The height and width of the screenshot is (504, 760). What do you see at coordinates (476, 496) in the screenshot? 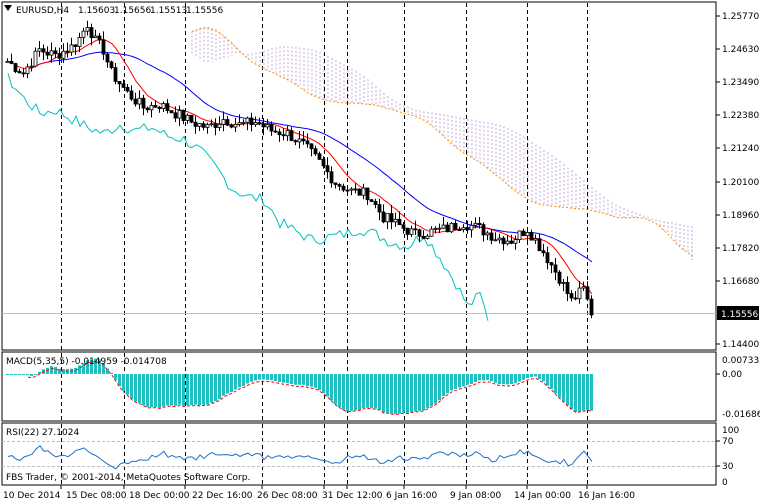
I see `time-label: 9 Jan 08:00` at bounding box center [476, 496].